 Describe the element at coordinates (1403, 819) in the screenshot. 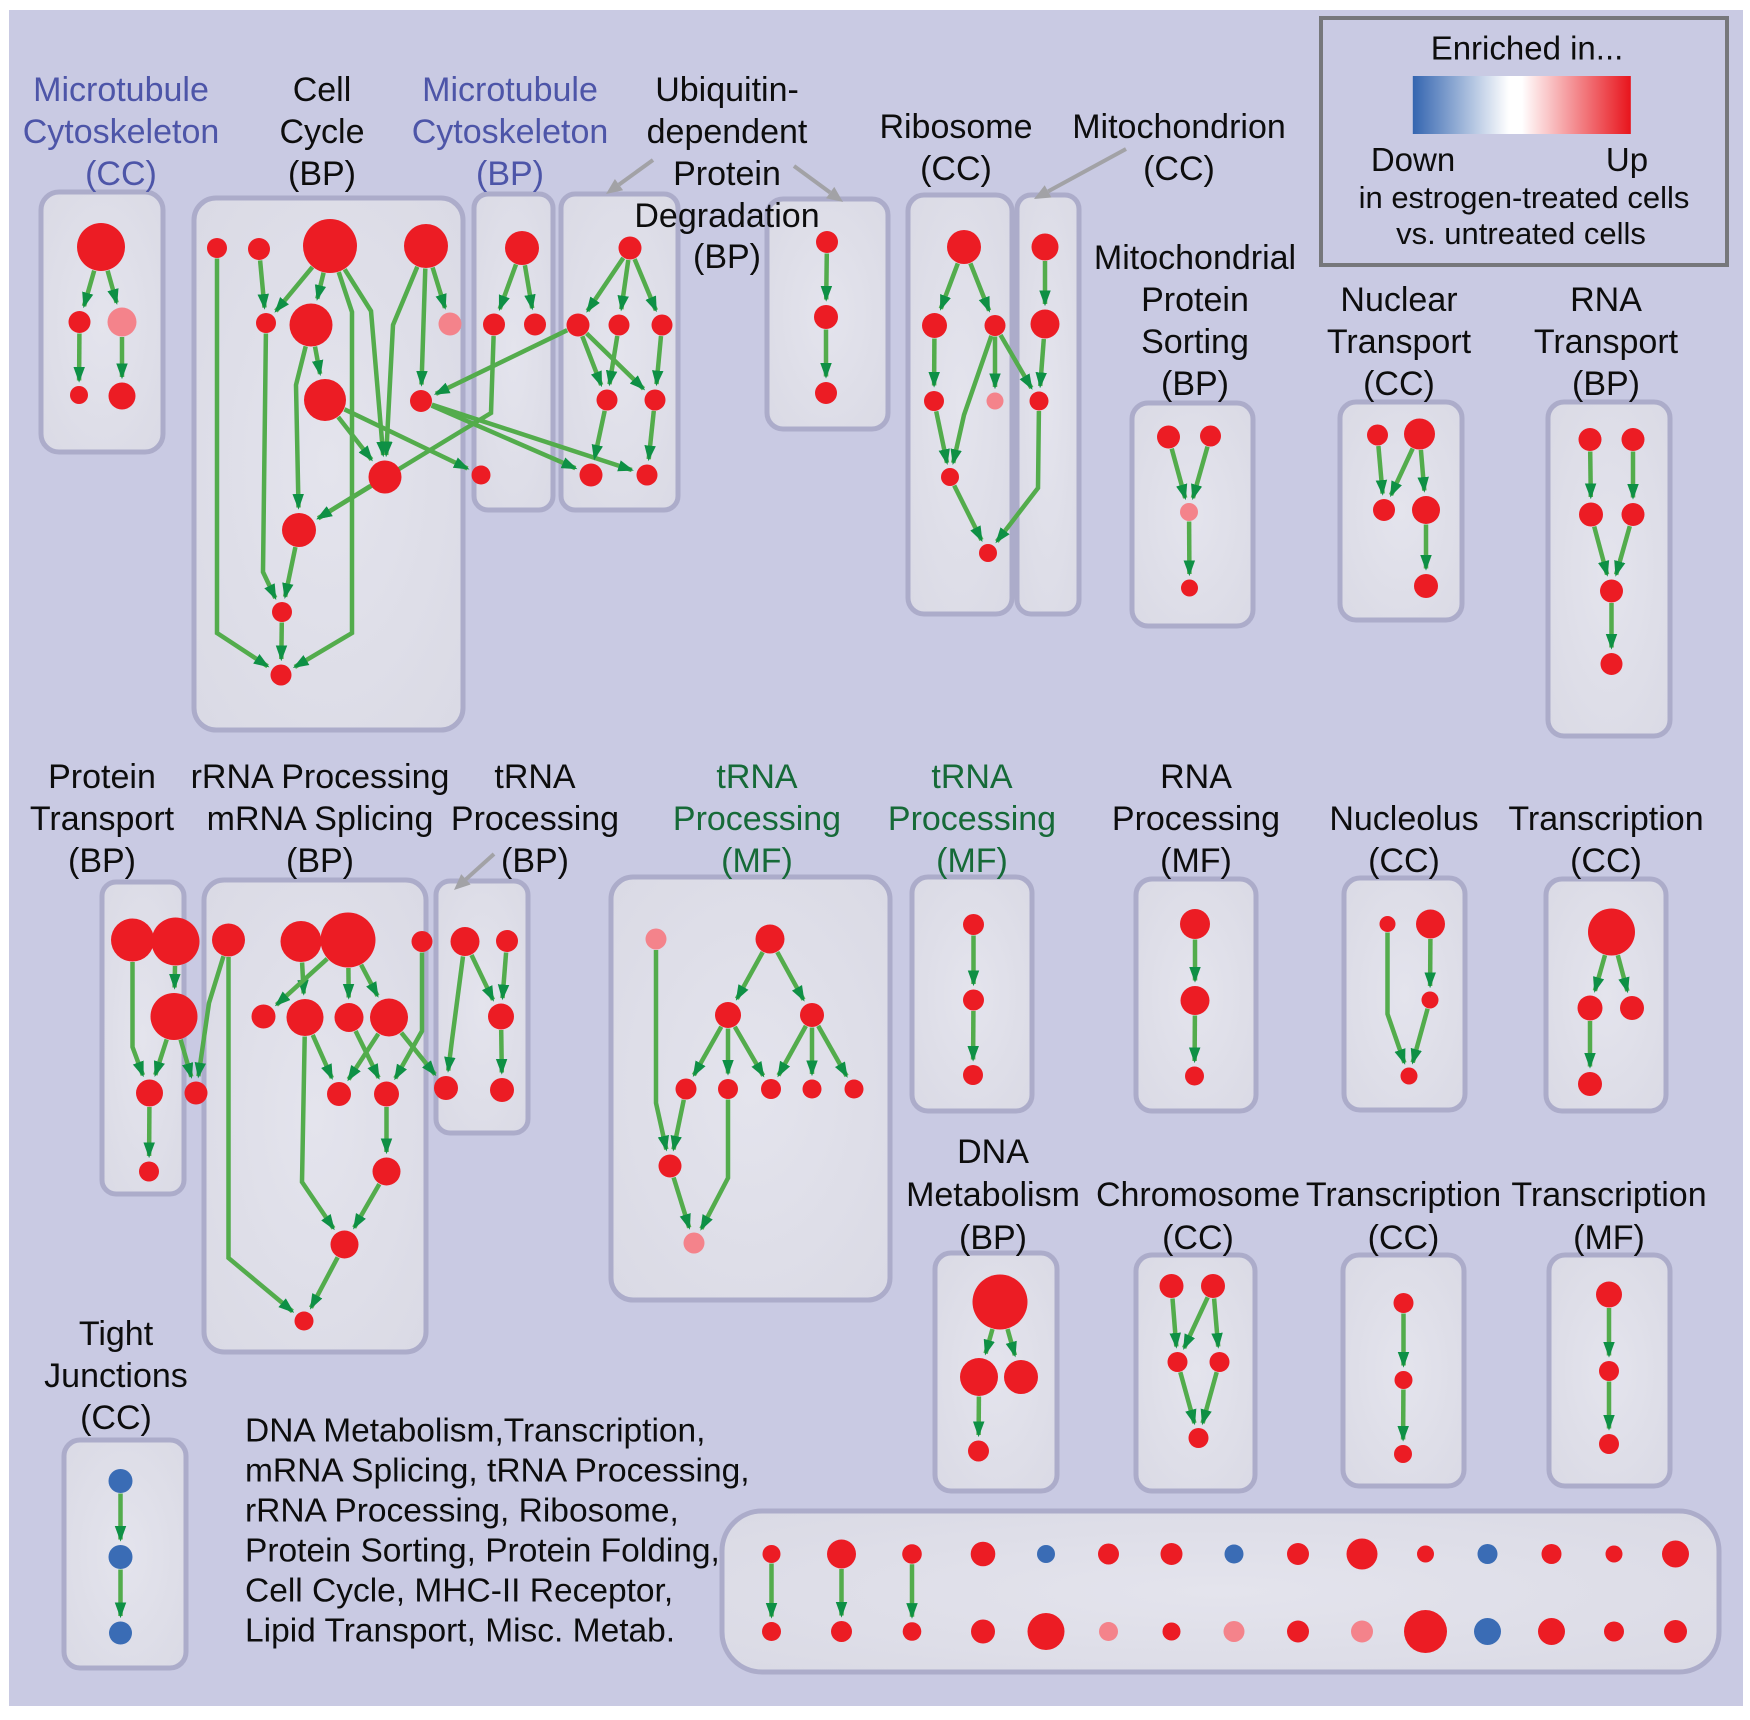

I see `svg-text: Nucleolus` at that location.